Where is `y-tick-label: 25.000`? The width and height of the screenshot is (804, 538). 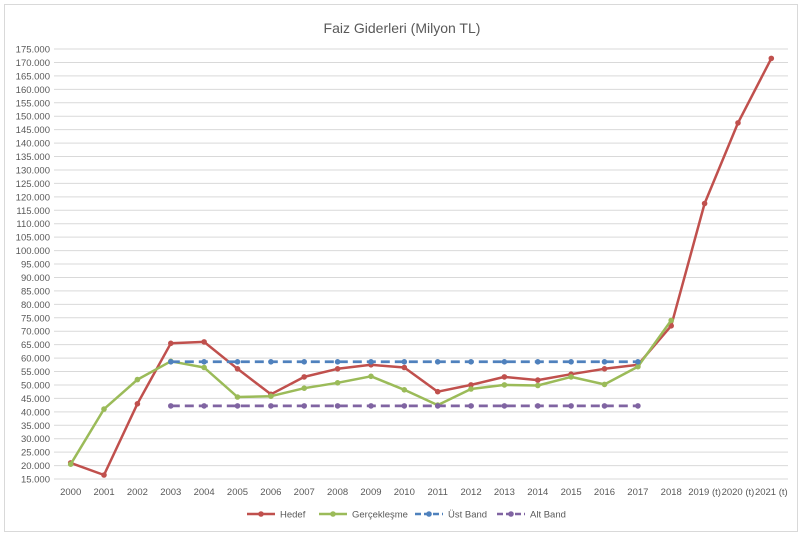
y-tick-label: 25.000 is located at coordinates (35, 453).